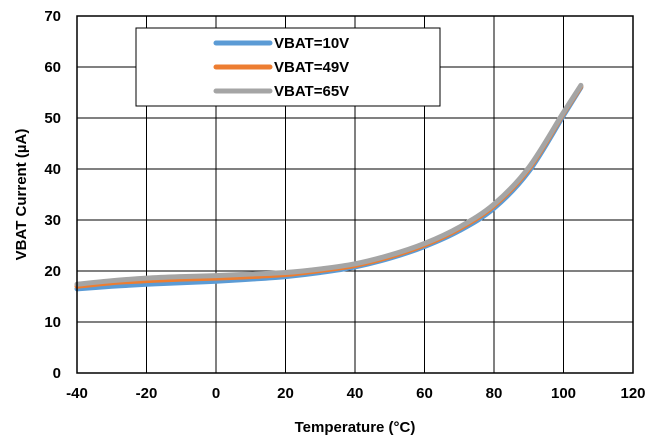 The height and width of the screenshot is (443, 664). Describe the element at coordinates (424, 393) in the screenshot. I see `x-tick-label: 60` at that location.